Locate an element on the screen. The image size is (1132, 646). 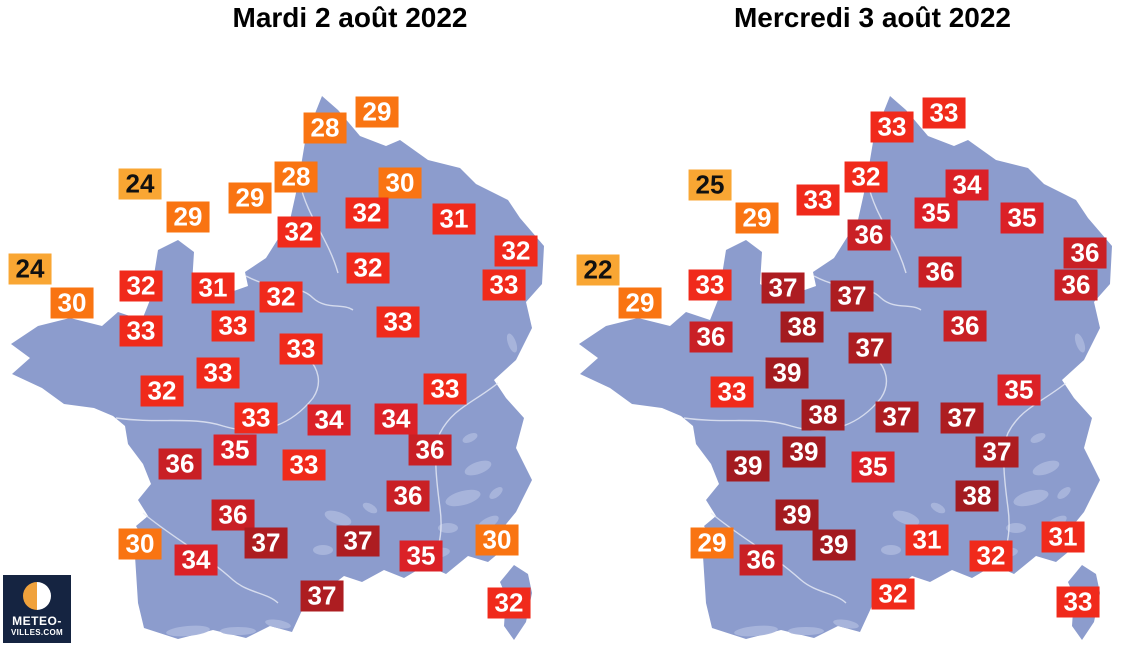
meteo-villes-logo-icon is located at coordinates (37, 596).